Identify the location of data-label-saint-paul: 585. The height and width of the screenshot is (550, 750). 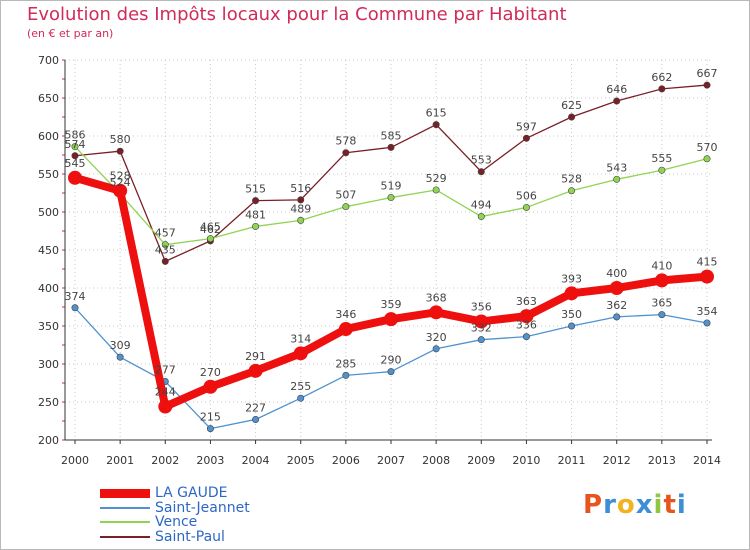
(391, 135).